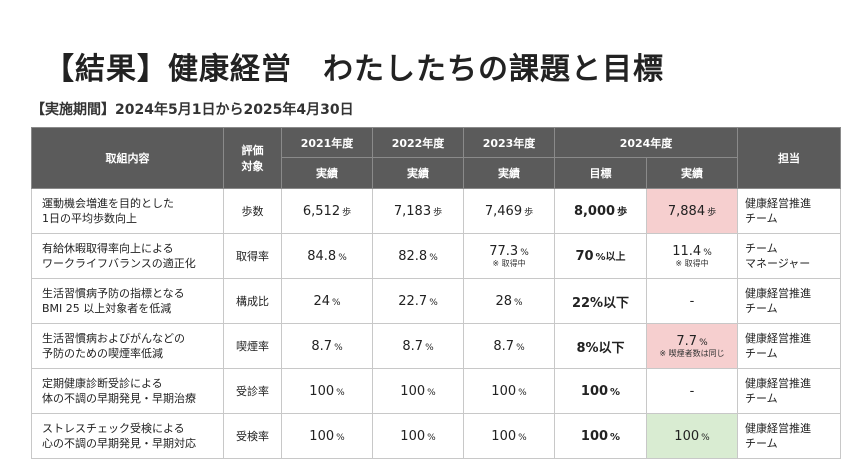  What do you see at coordinates (692, 353) in the screenshot?
I see `note-text: ※ 喫煙者数は同じ` at bounding box center [692, 353].